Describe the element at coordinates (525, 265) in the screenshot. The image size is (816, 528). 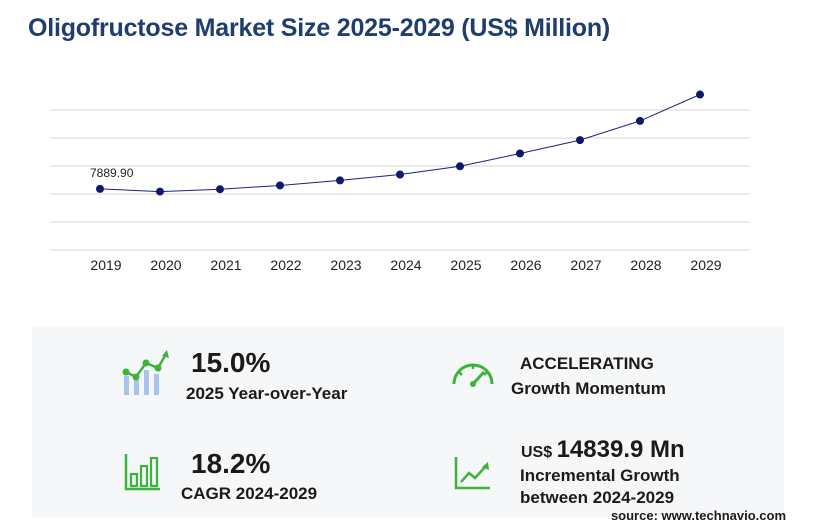
I see `x-tick-2026: 2026` at that location.